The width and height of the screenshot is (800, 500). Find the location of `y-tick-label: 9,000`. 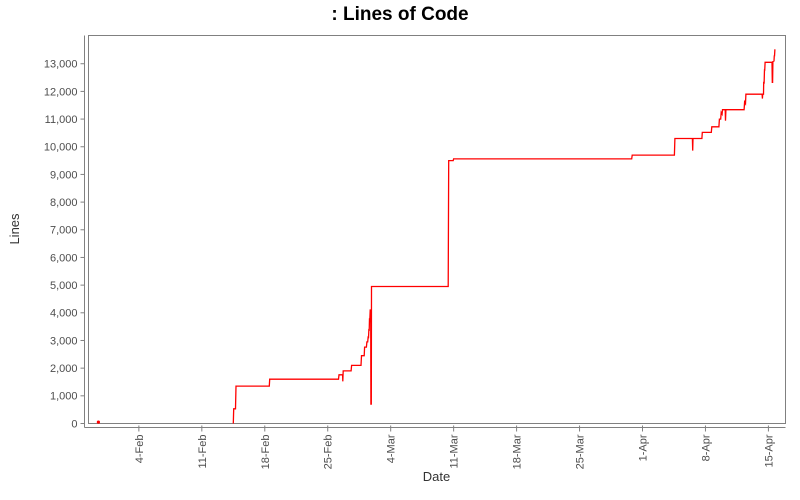

y-tick-label: 9,000 is located at coordinates (64, 175).